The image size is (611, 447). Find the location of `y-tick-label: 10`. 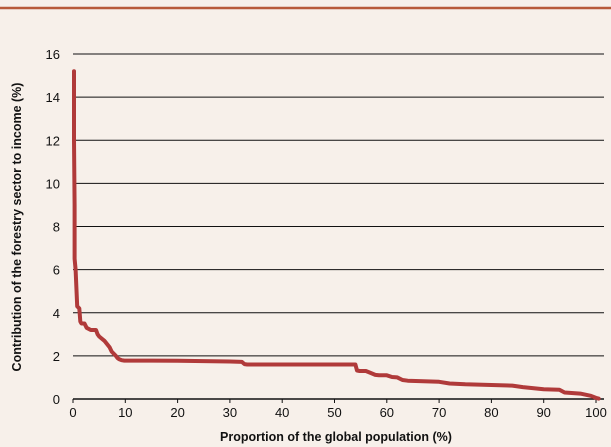

y-tick-label: 10 is located at coordinates (53, 183).